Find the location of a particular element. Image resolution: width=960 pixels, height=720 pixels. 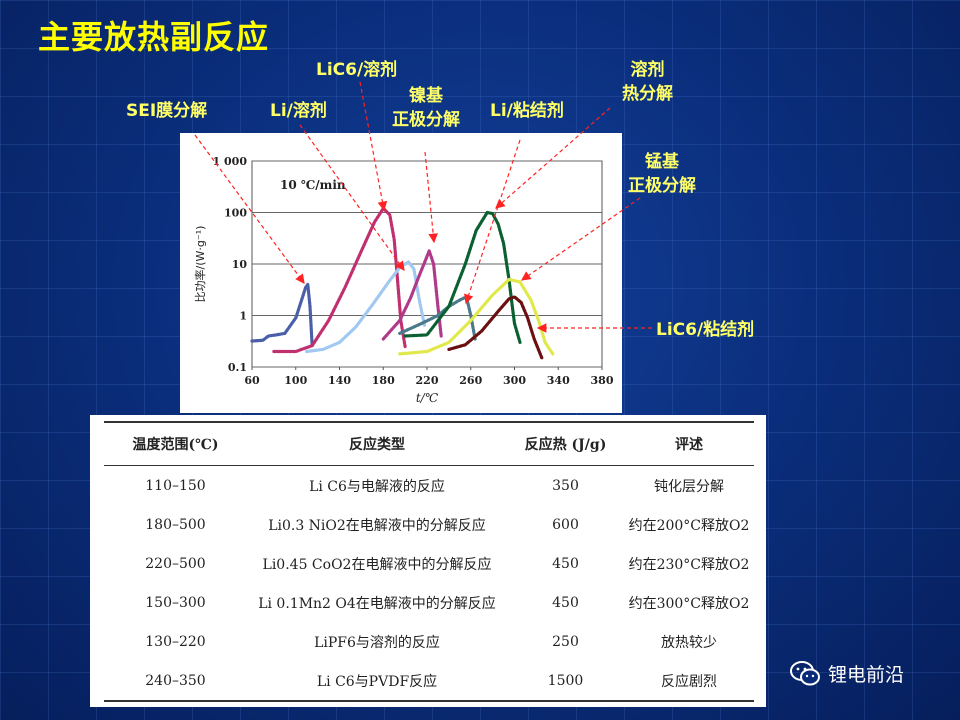

callout-sei: SEI膜分解 is located at coordinates (167, 111).